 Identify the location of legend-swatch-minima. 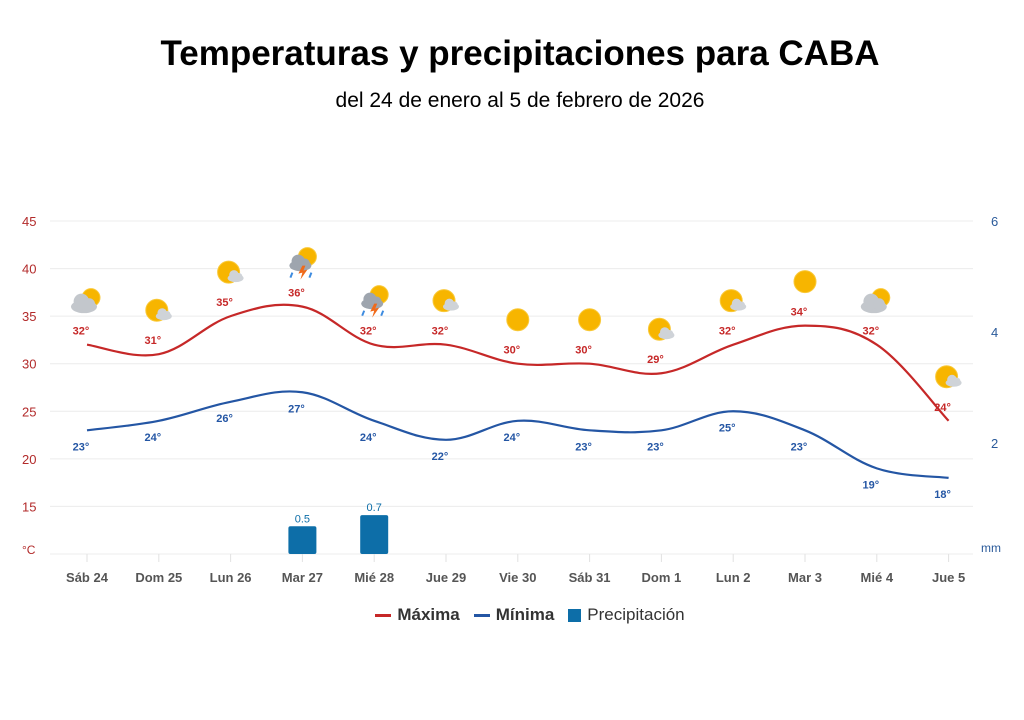
(481, 615).